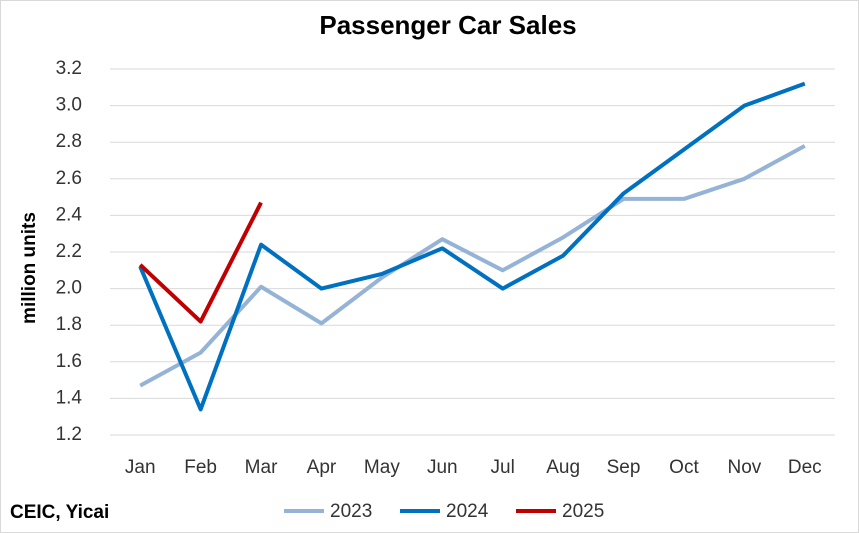 The width and height of the screenshot is (859, 533). I want to click on y-tick-label: 1.6, so click(69, 361).